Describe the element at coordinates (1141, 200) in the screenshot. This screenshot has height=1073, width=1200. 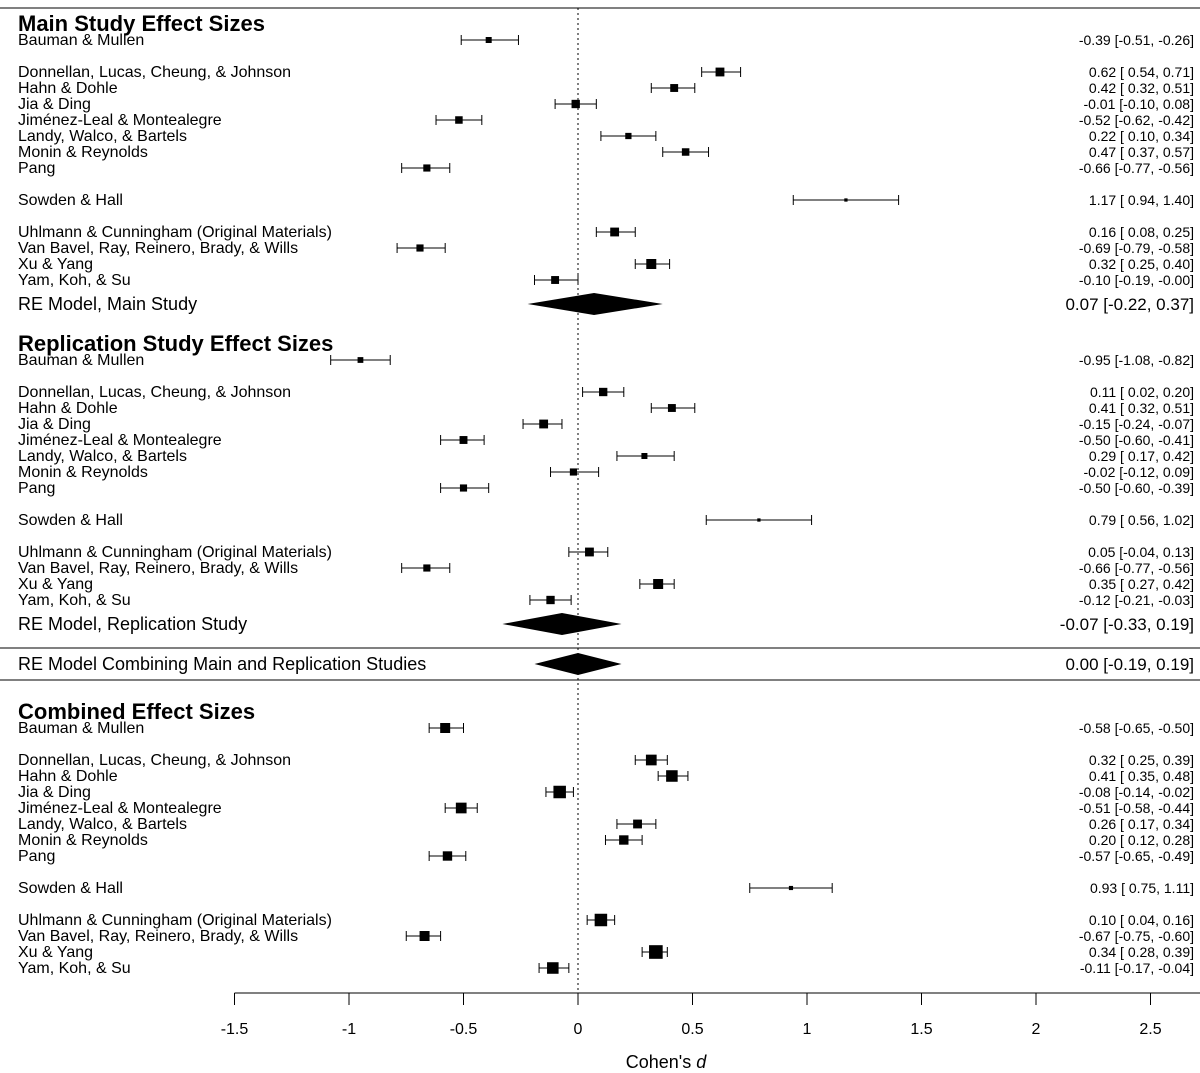
I see `section-1-study-ci: 1.17 [ 0.94, 1.40]` at that location.